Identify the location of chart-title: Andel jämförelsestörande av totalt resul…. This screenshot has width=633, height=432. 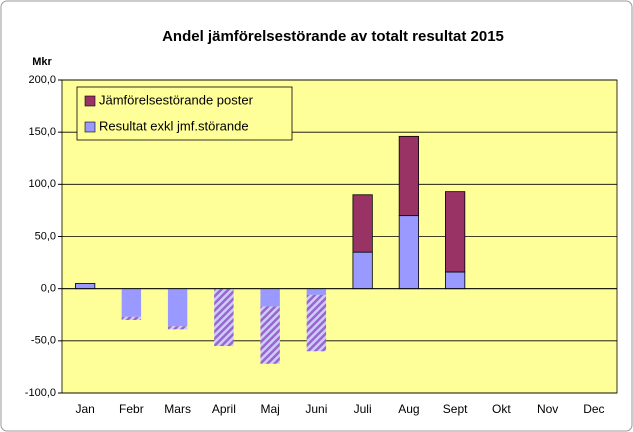
(333, 36).